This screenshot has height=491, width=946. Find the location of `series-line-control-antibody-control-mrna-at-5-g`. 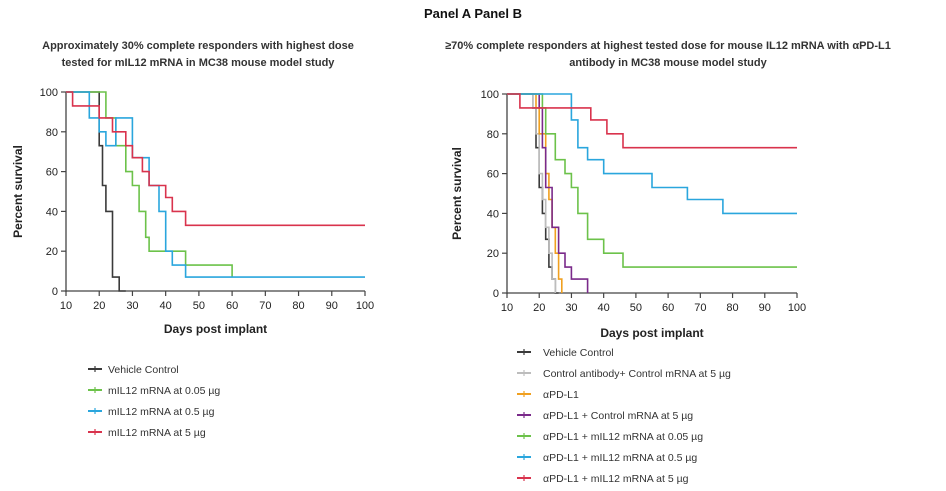

series-line-control-antibody-control-mrna-at-5-g is located at coordinates (532, 193).